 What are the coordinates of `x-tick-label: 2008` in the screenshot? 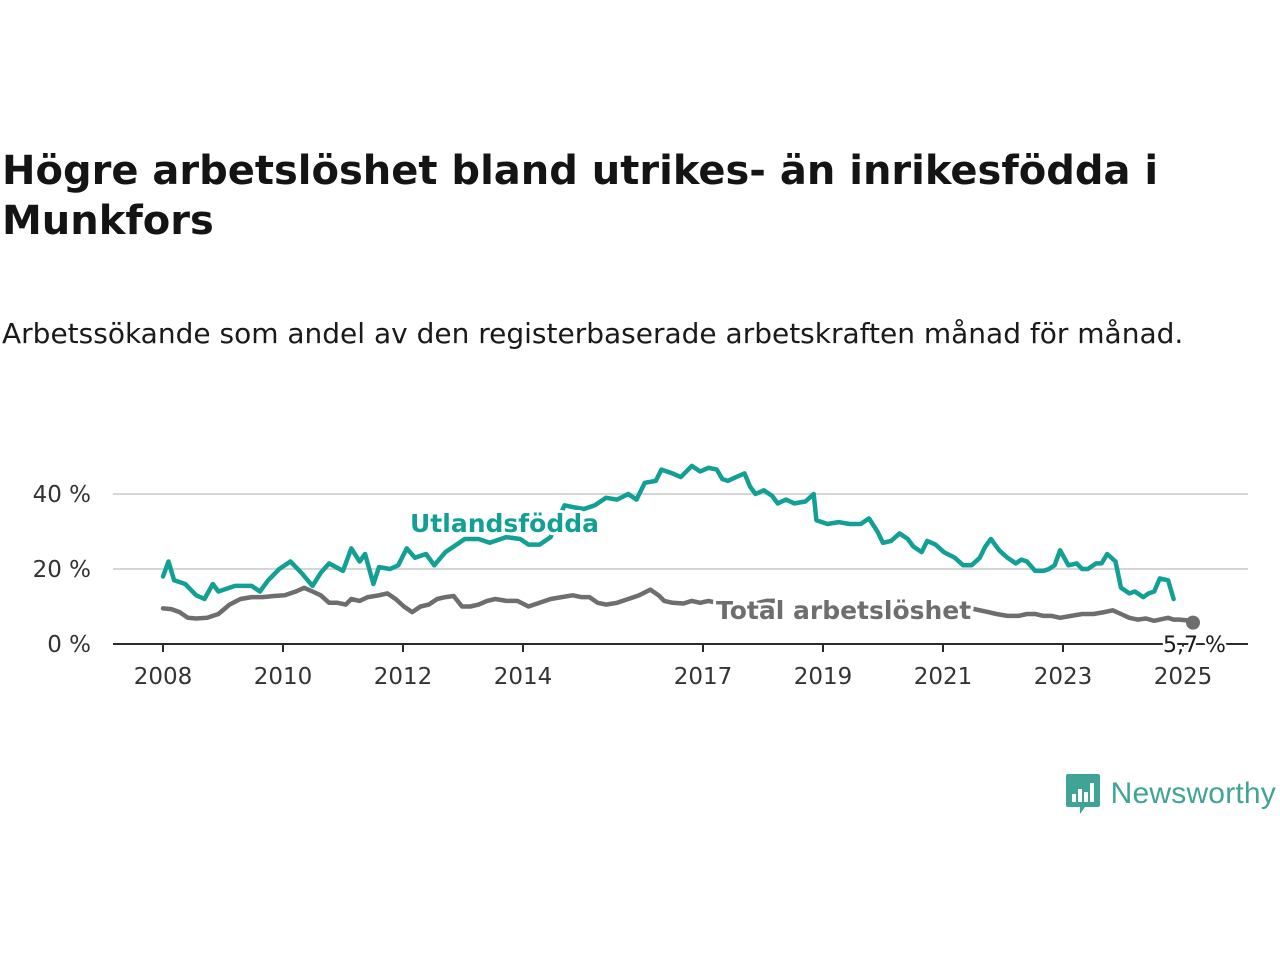 It's located at (163, 677).